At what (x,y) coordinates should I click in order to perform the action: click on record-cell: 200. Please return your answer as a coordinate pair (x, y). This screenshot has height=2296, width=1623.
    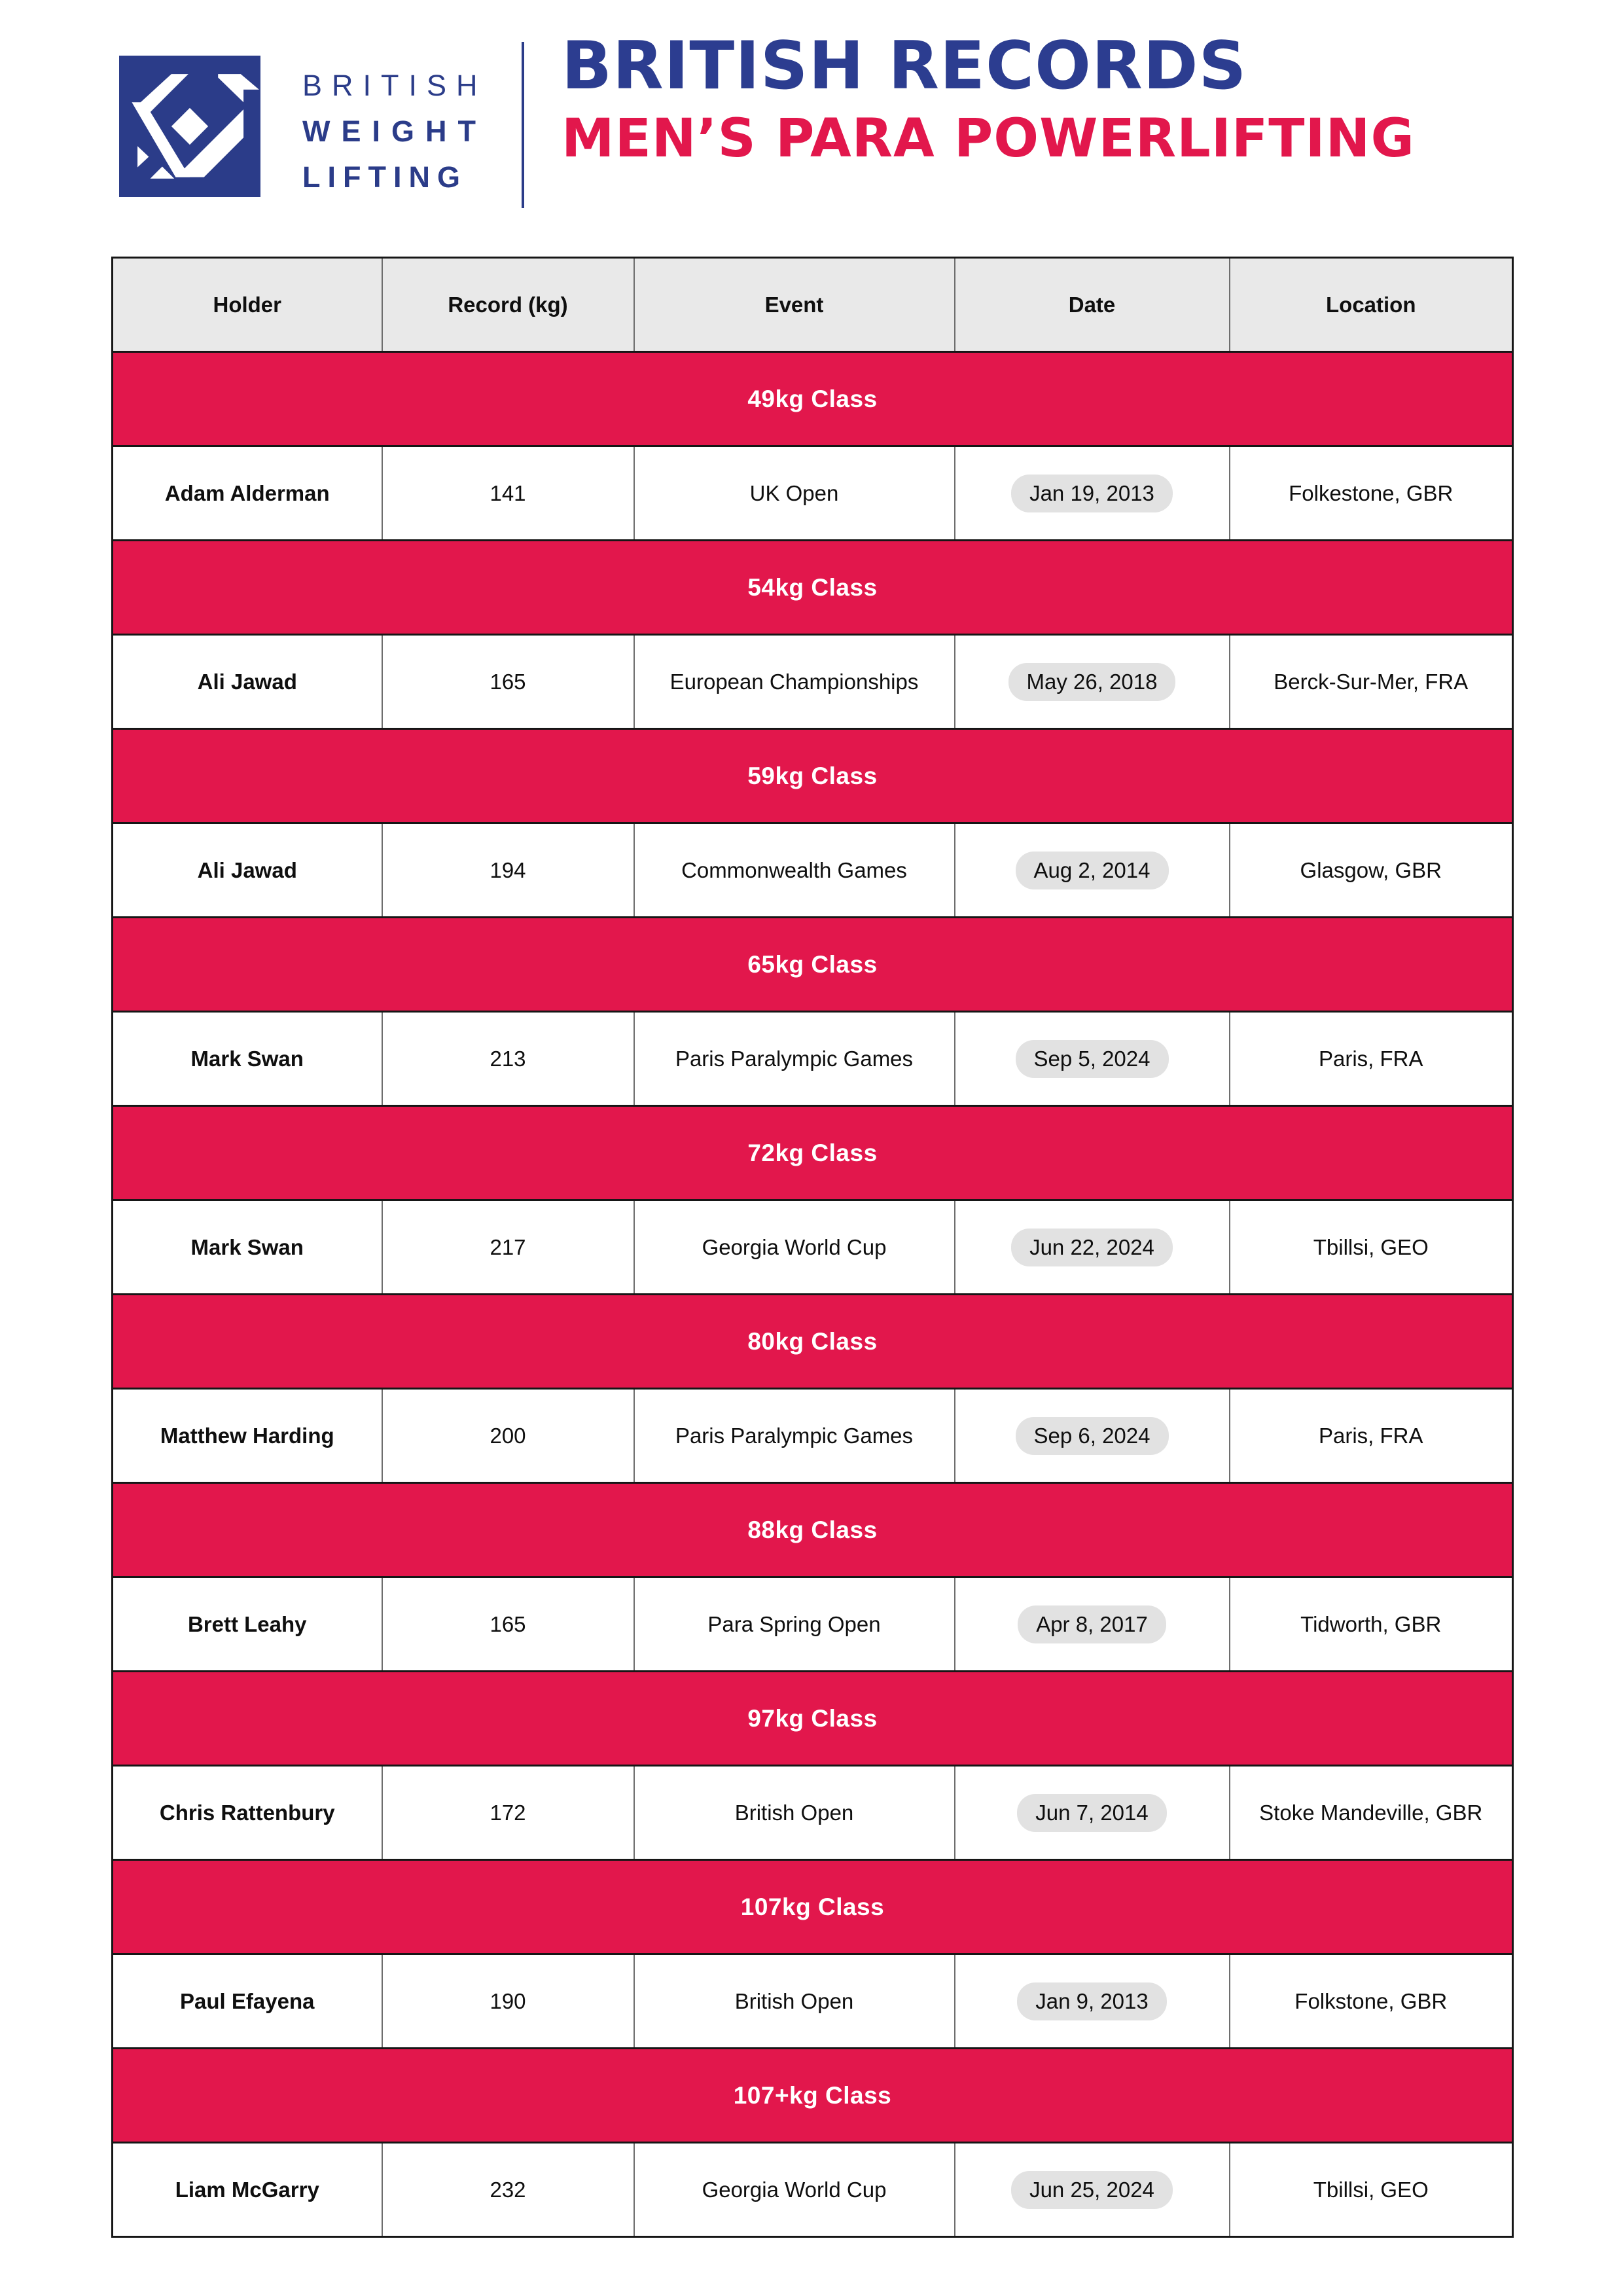
    Looking at the image, I should click on (508, 1436).